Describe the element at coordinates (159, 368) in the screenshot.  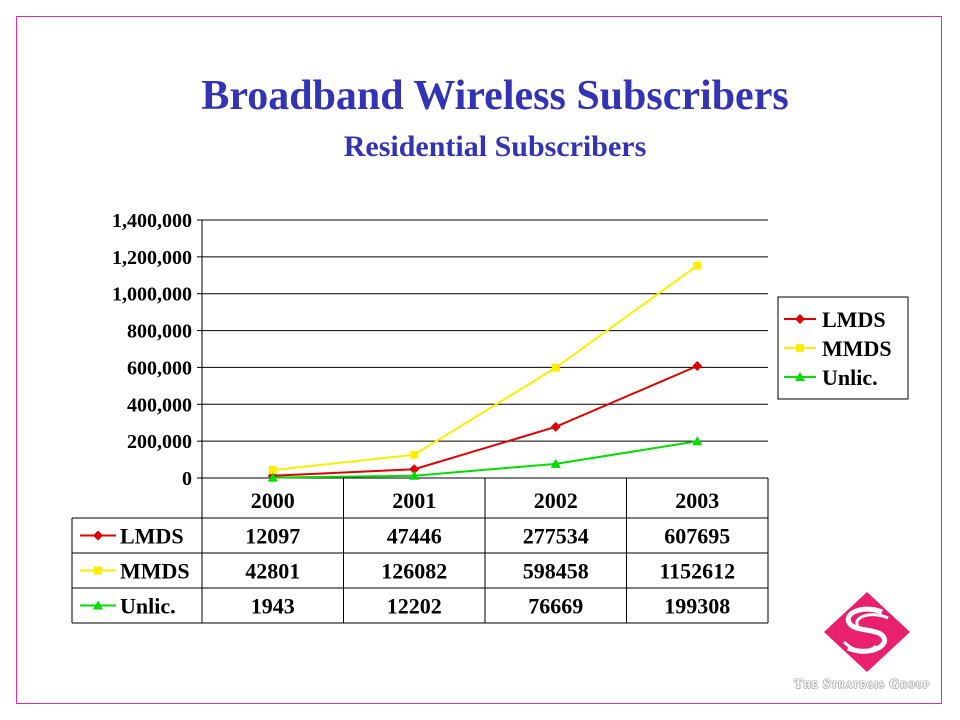
I see `y-tick-label: 600,000` at that location.